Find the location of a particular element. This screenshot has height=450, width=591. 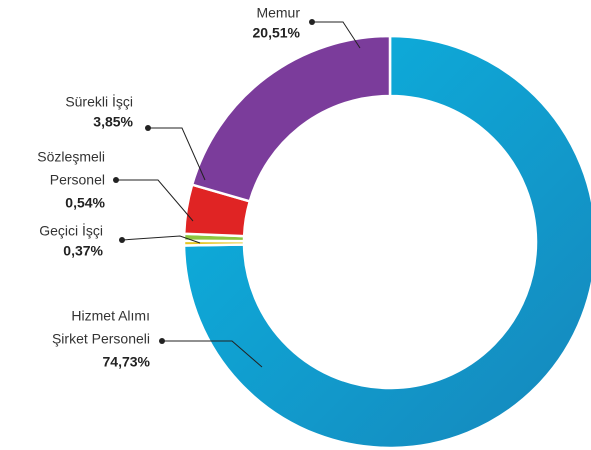

slice-label: Memur is located at coordinates (278, 13).